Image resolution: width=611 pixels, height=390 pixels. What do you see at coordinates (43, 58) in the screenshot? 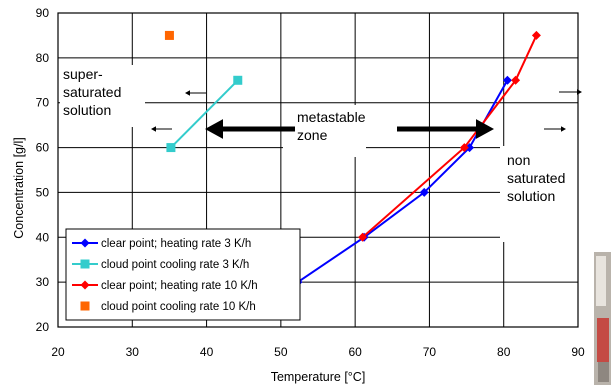
I see `y-tick-label: 80` at bounding box center [43, 58].